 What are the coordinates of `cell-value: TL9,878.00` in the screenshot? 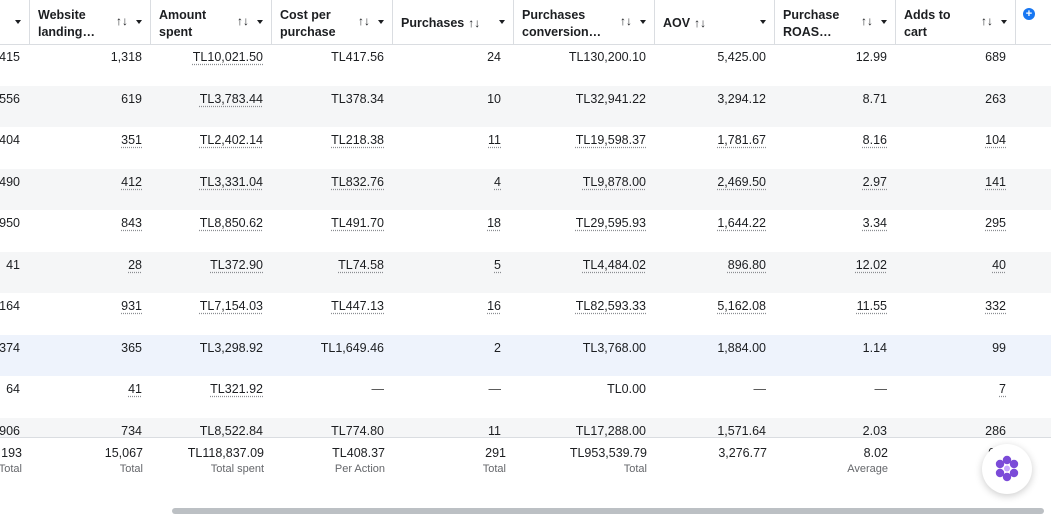 It's located at (614, 182).